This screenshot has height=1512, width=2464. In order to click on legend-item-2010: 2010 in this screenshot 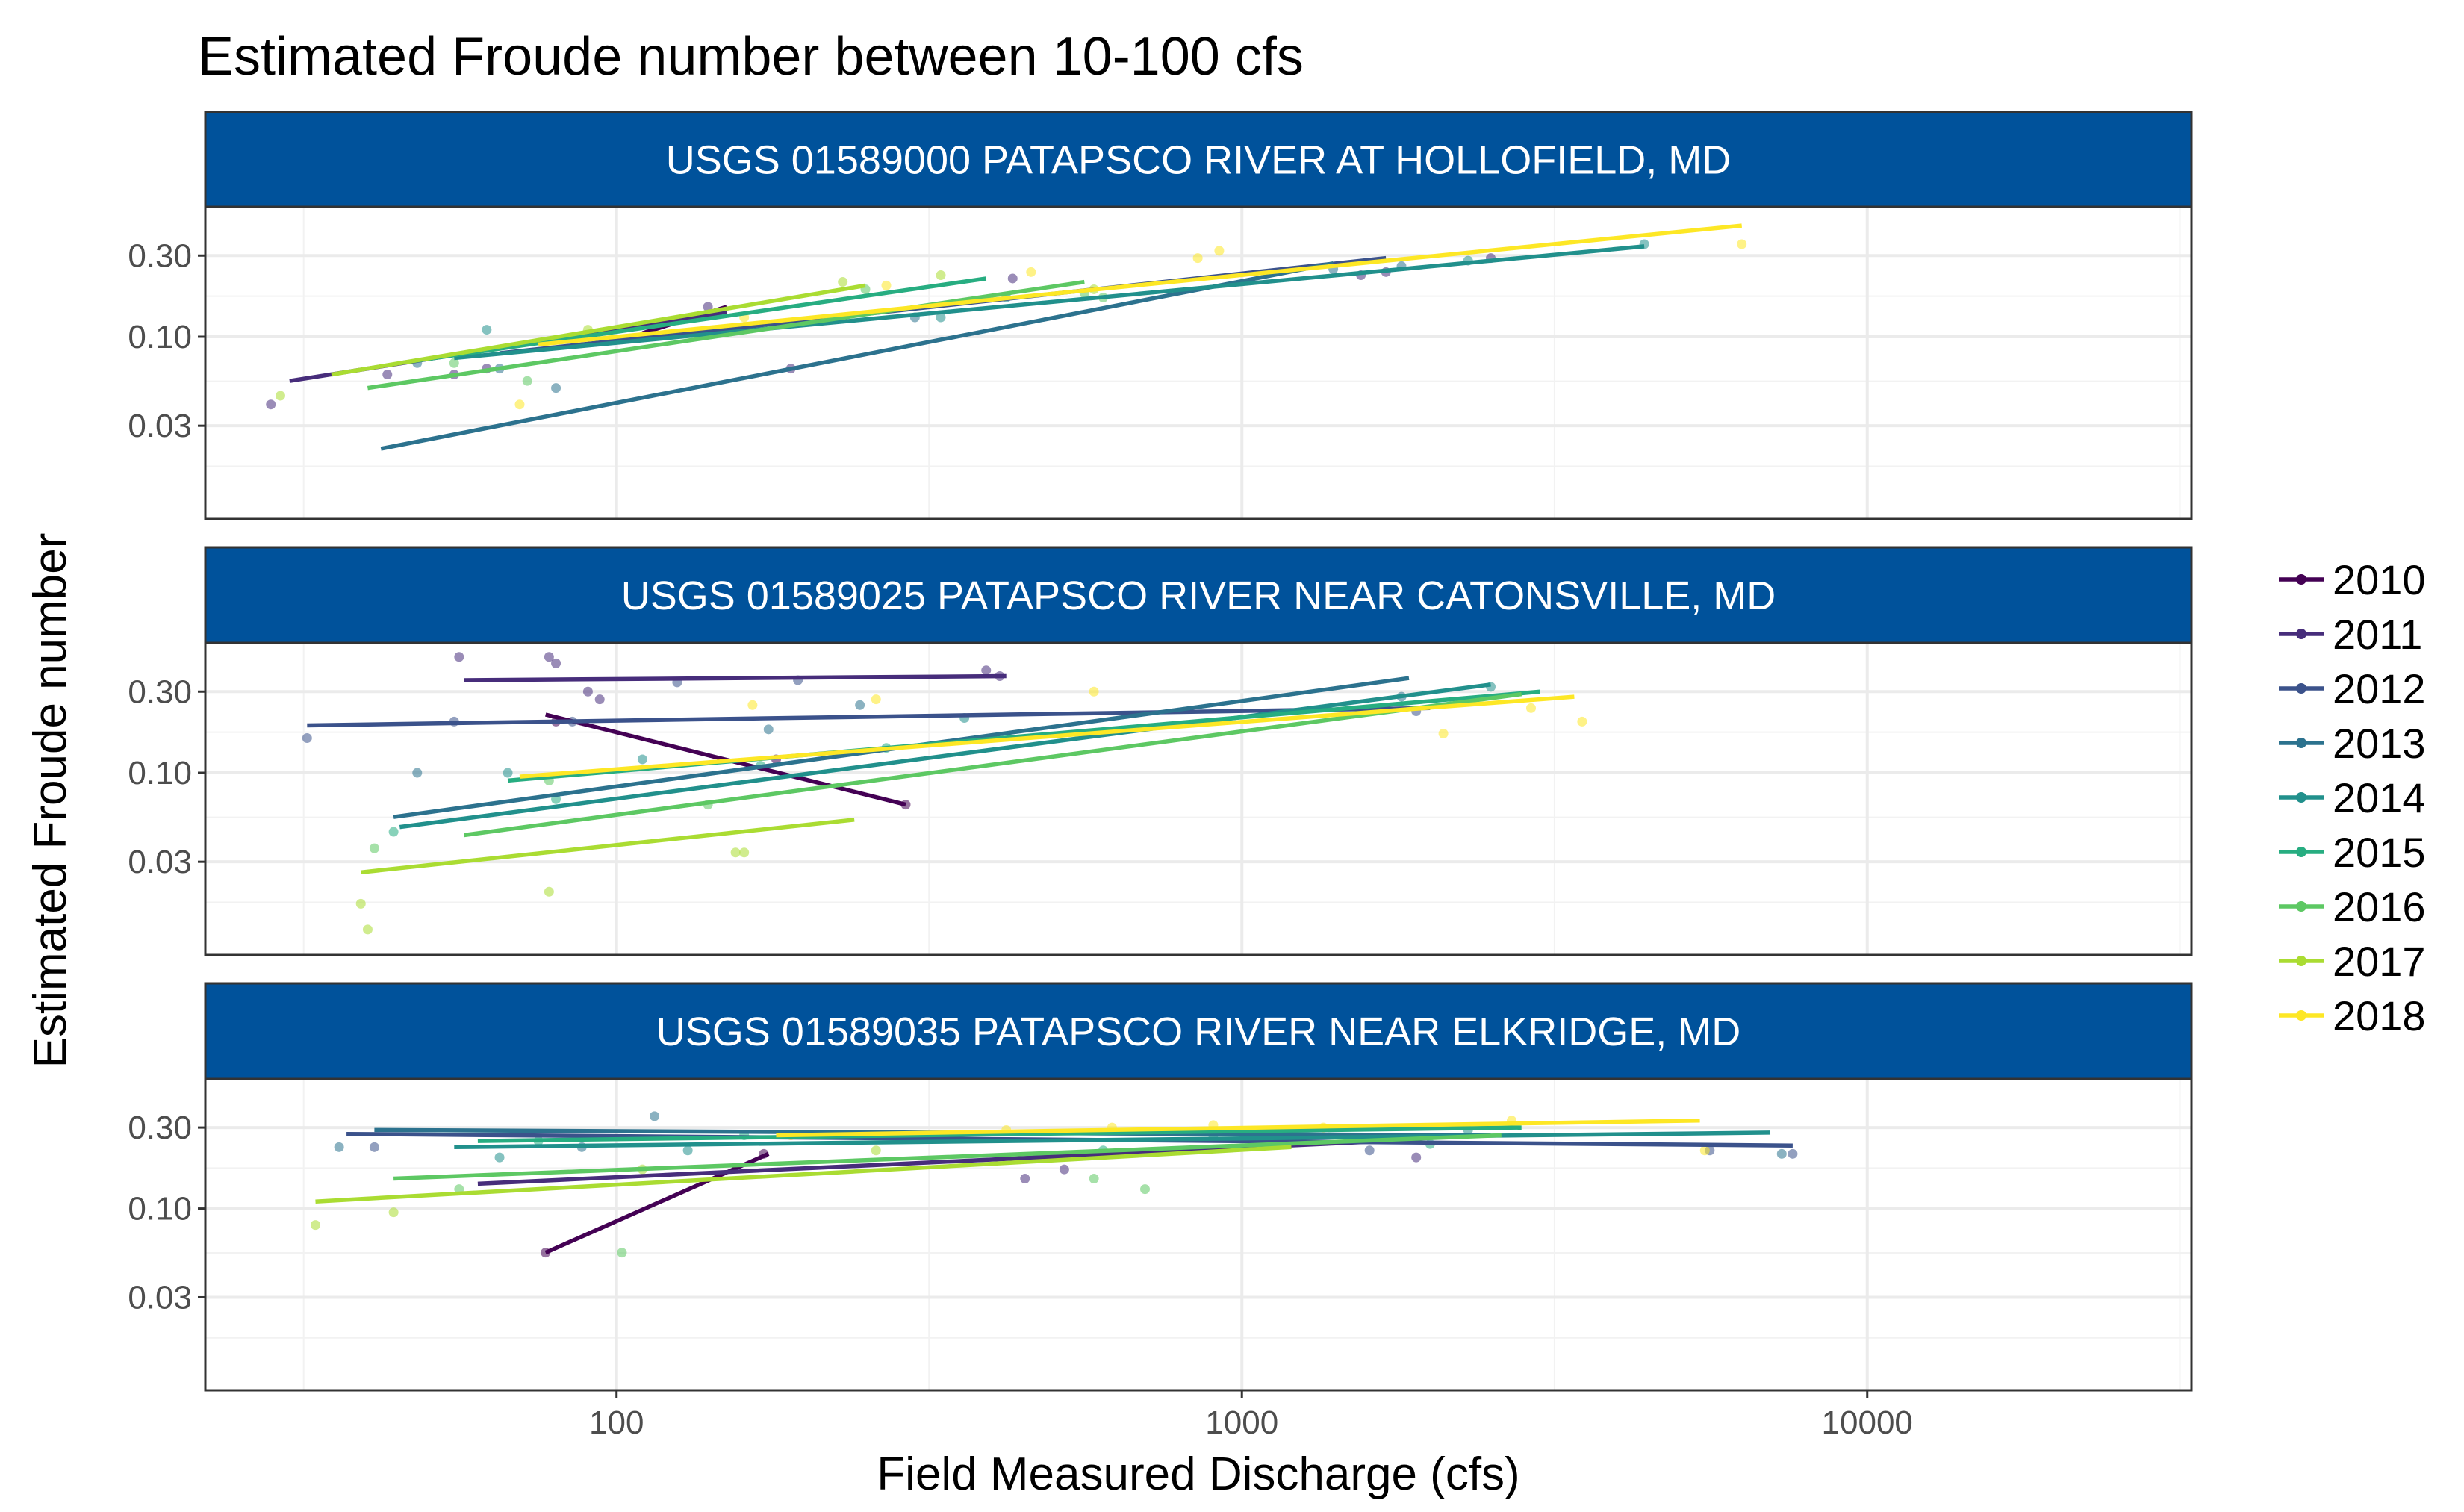, I will do `click(2352, 579)`.